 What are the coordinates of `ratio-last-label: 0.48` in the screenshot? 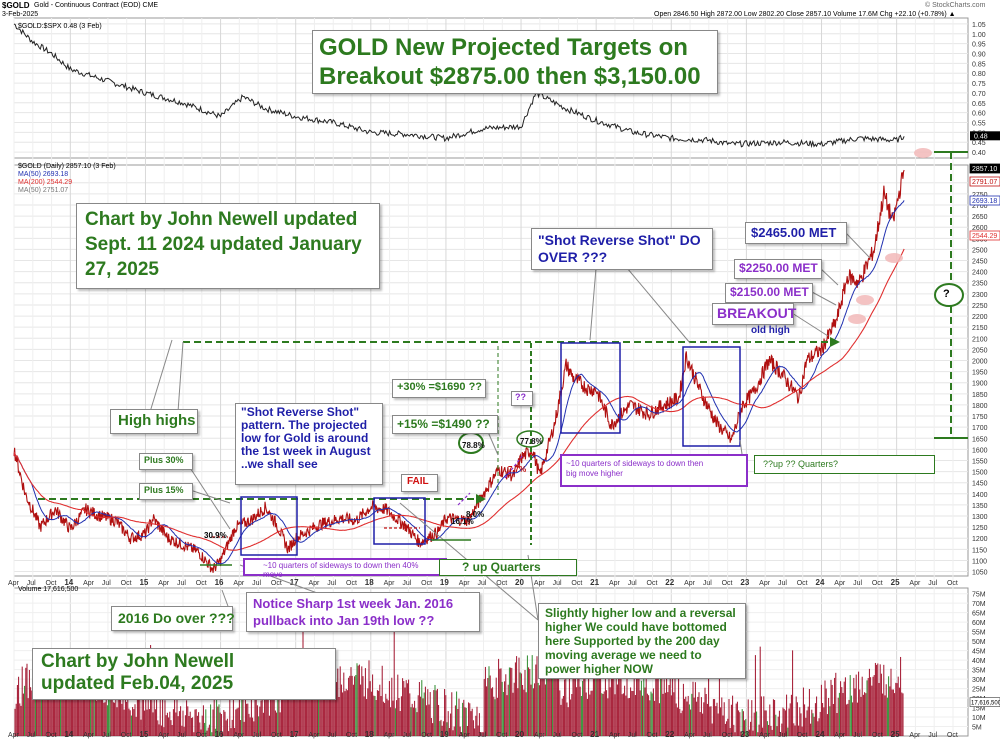 It's located at (981, 136).